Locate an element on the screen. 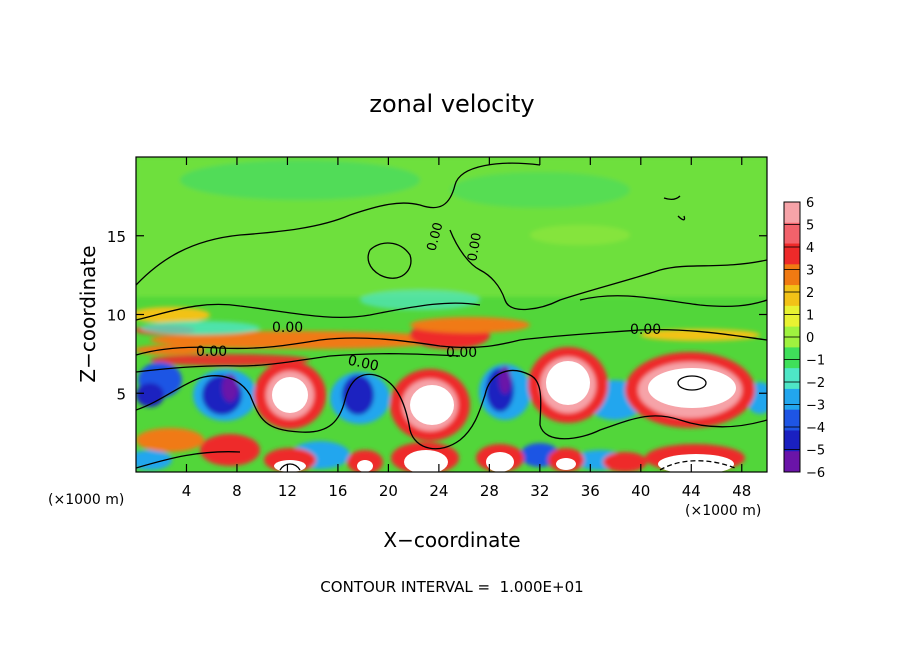 This screenshot has width=904, height=654. colorbar-label: 2 is located at coordinates (810, 293).